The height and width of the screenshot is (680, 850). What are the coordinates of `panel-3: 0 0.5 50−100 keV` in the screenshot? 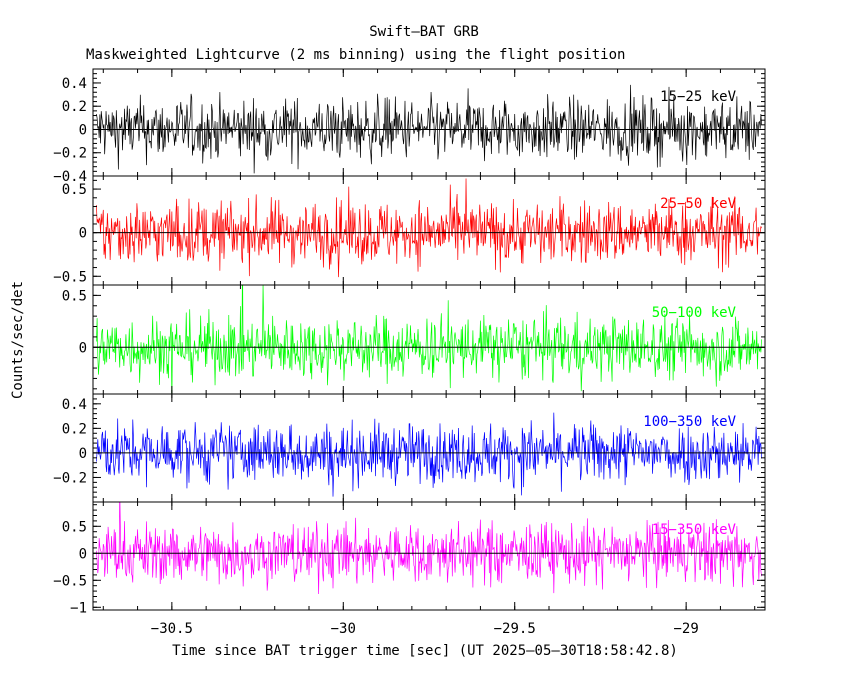 It's located at (414, 339).